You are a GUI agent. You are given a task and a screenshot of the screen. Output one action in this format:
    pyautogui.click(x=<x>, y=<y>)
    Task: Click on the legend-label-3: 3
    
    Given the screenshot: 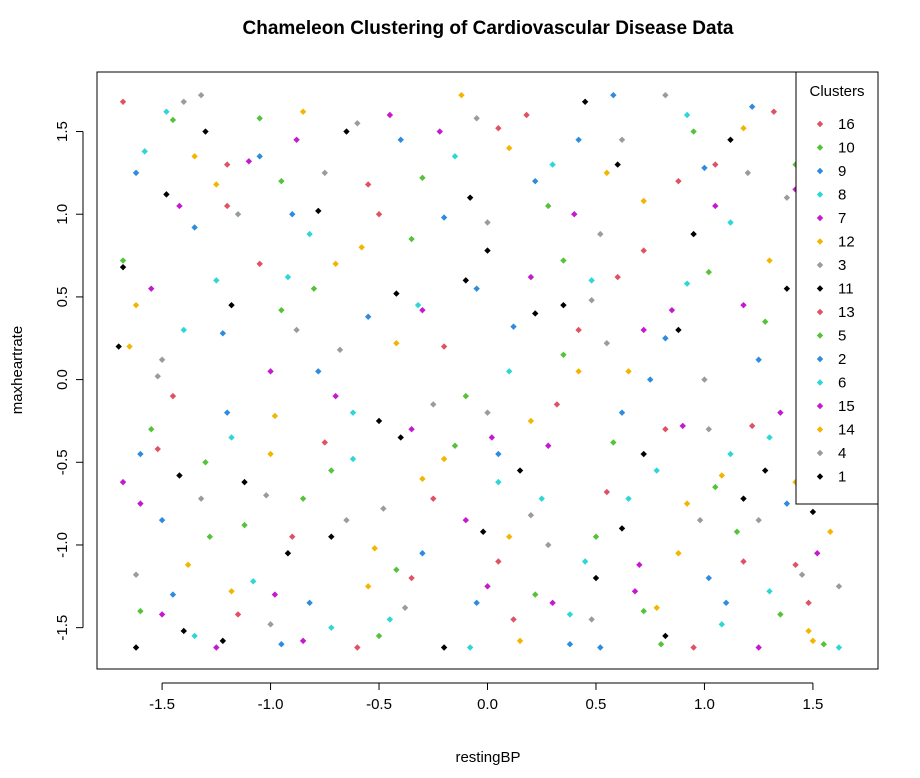 What is the action you would take?
    pyautogui.click(x=842, y=265)
    